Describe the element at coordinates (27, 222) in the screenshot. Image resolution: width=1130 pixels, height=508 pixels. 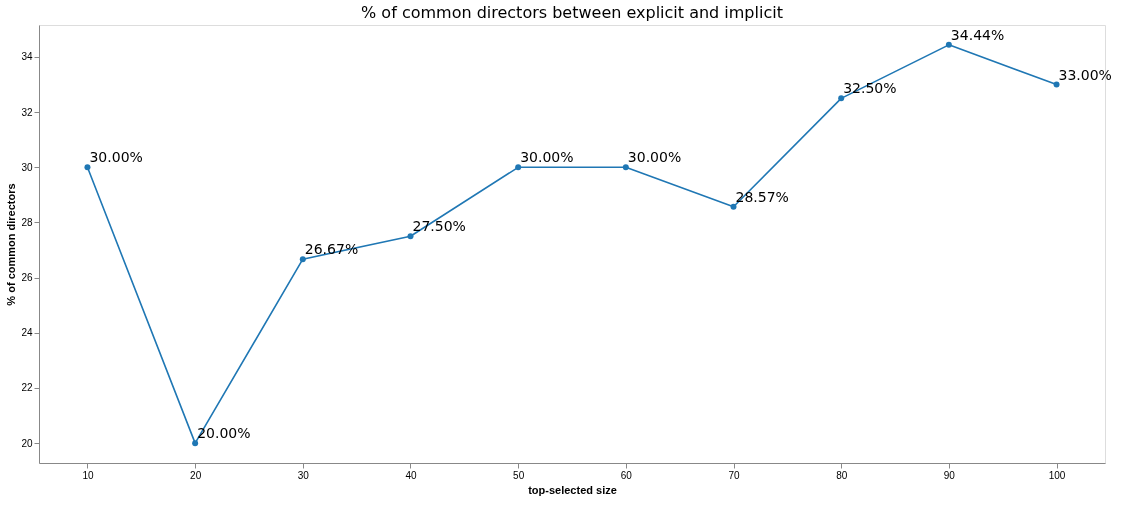
I see `y-tick-label: 28` at that location.